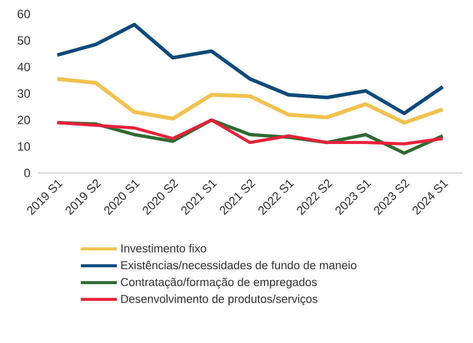 The image size is (473, 343). What do you see at coordinates (24, 40) in the screenshot?
I see `y-tick-label: 50` at bounding box center [24, 40].